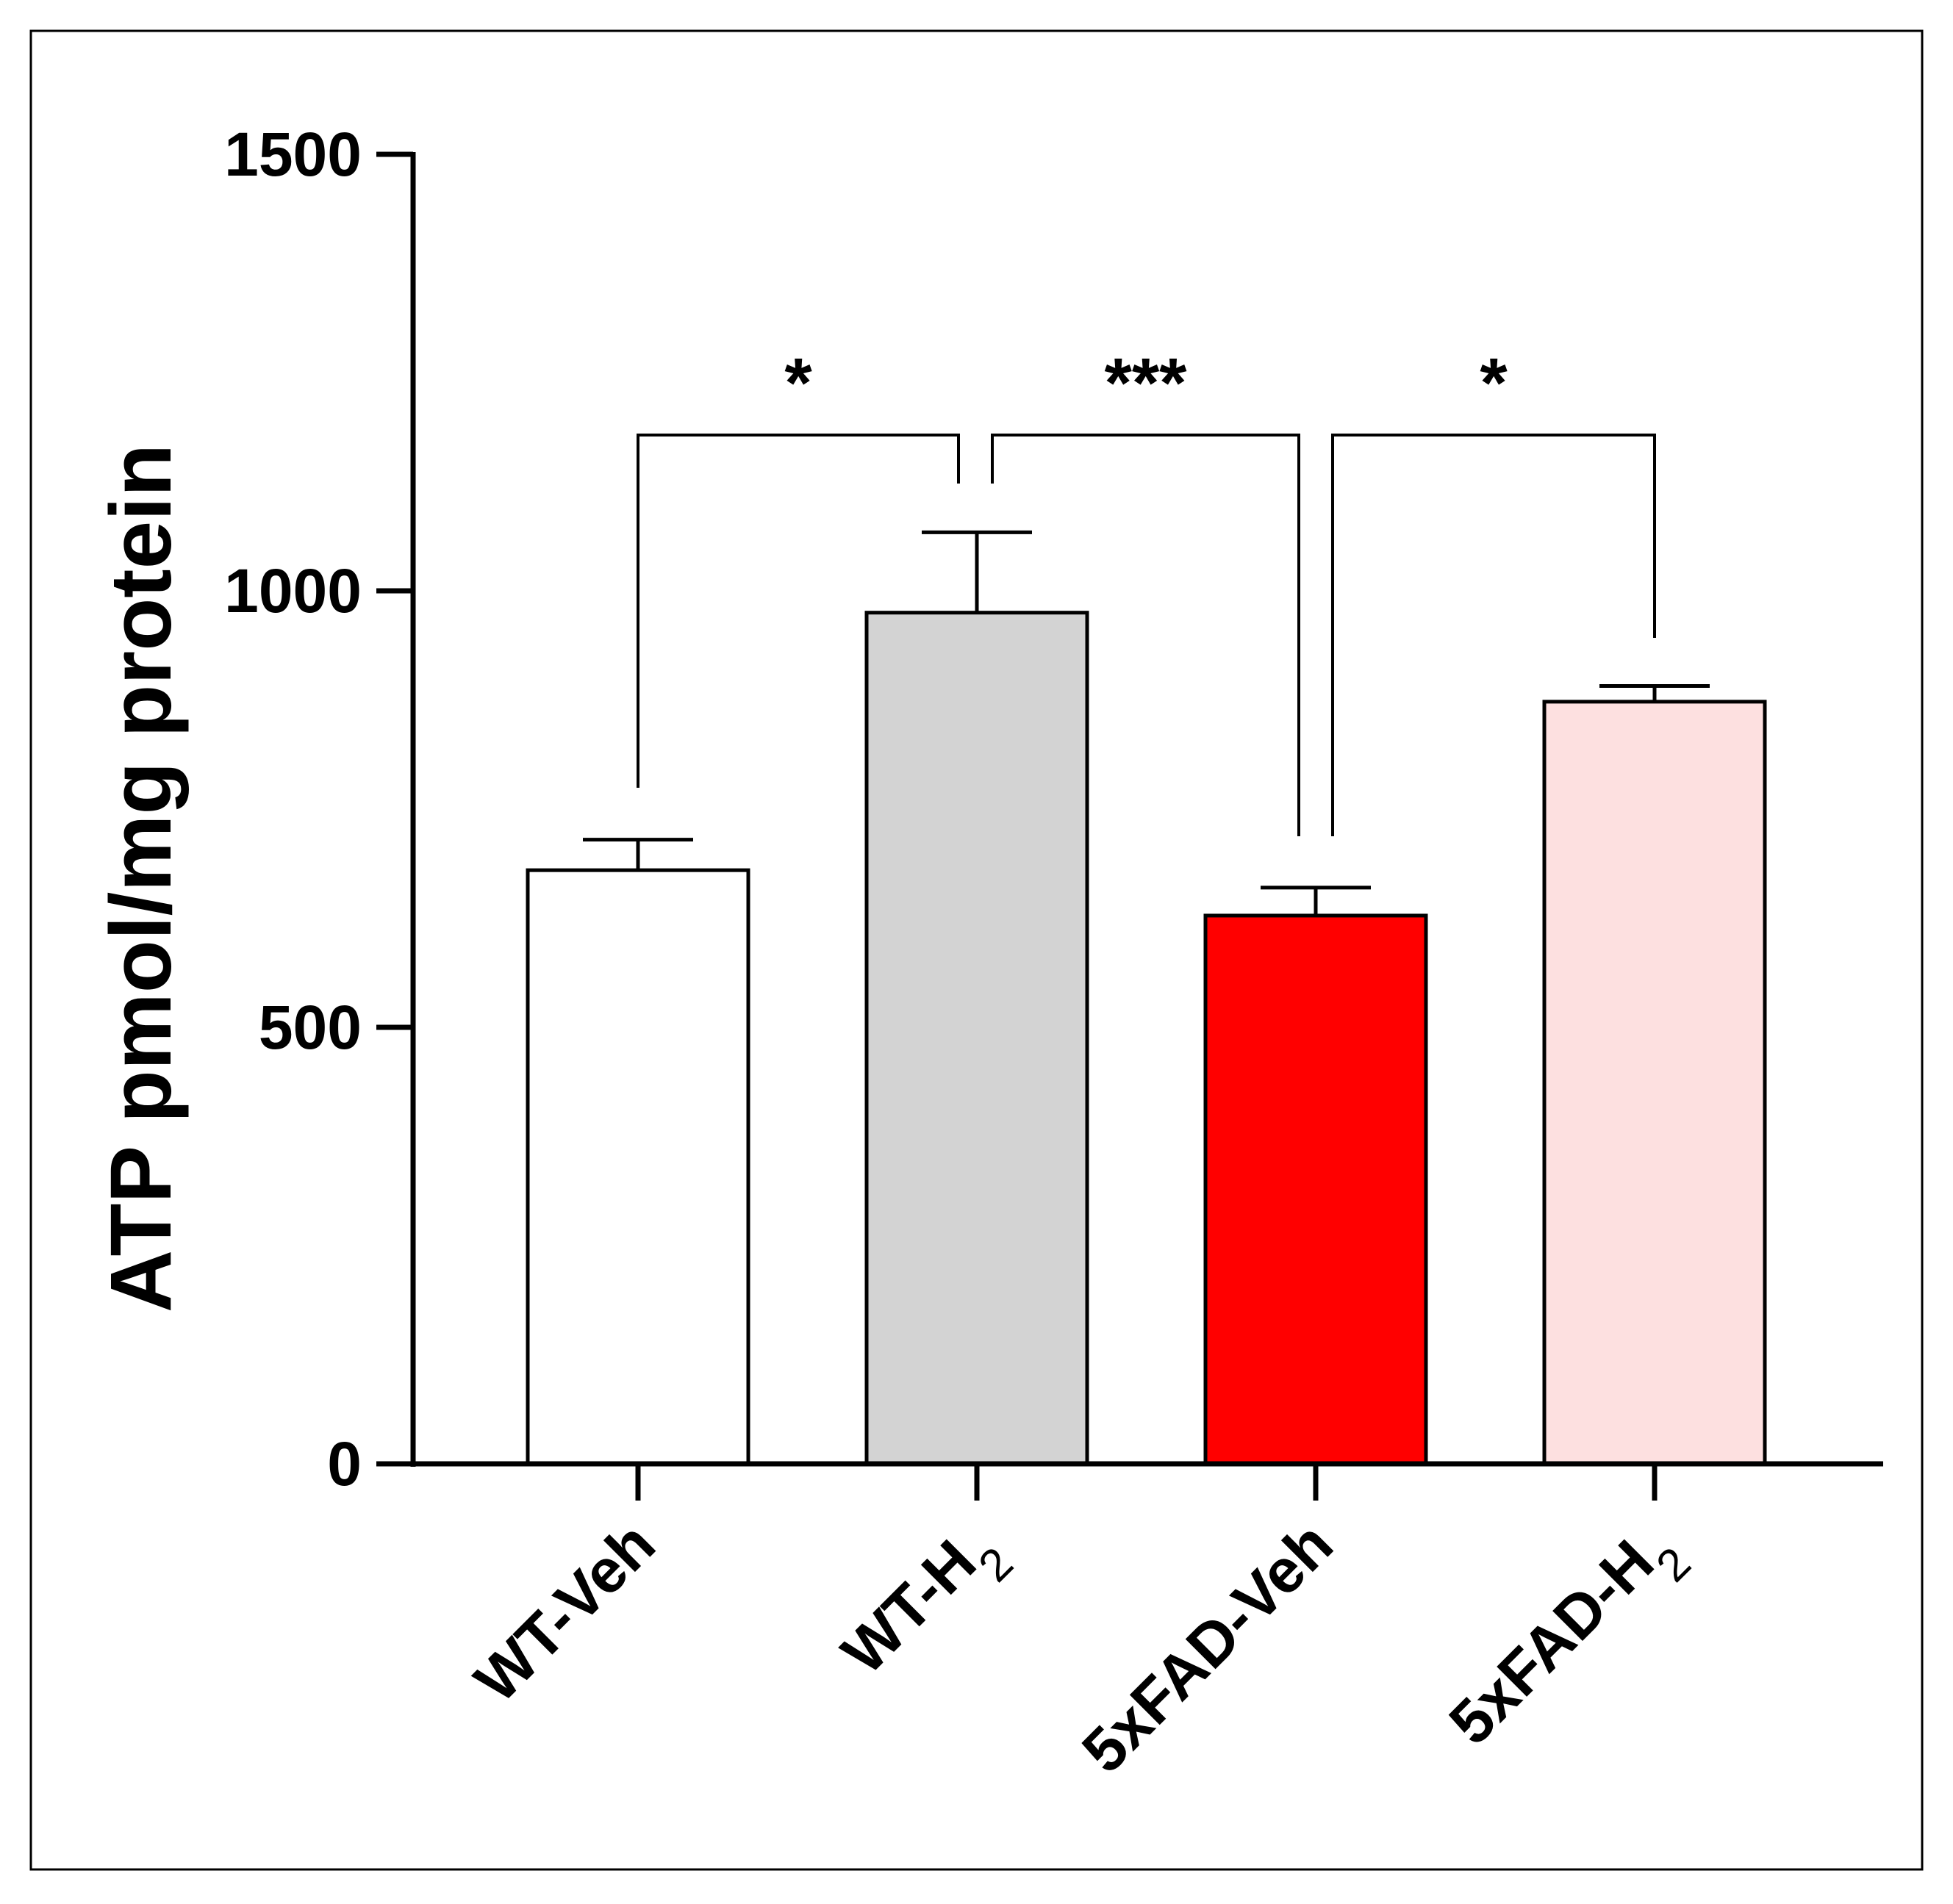 The image size is (1953, 1904). What do you see at coordinates (344, 1463) in the screenshot?
I see `y-tick-label-0: 0` at bounding box center [344, 1463].